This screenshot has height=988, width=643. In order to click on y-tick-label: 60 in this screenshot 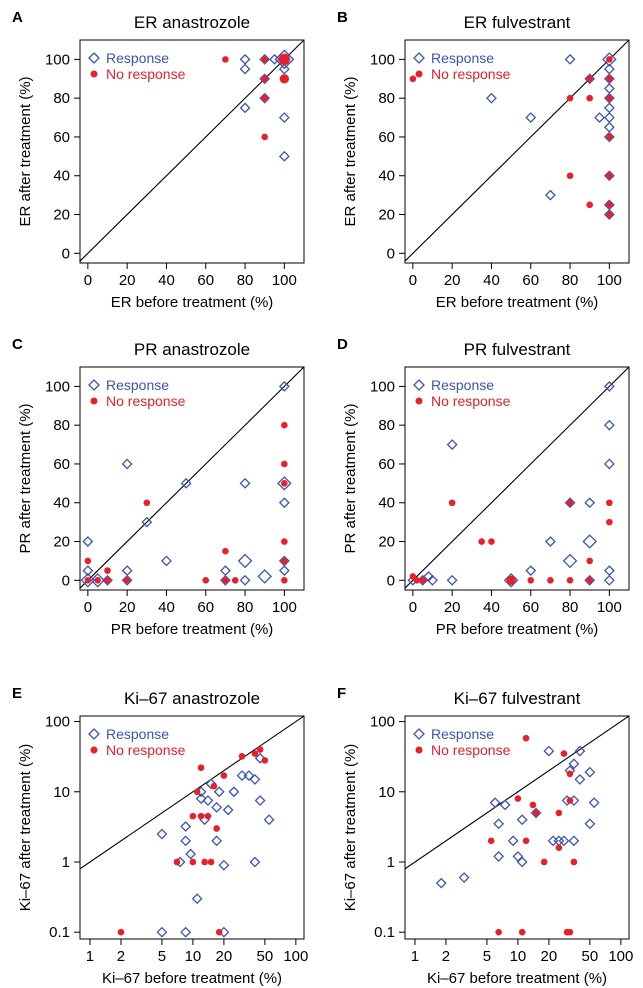, I will do `click(61, 464)`.